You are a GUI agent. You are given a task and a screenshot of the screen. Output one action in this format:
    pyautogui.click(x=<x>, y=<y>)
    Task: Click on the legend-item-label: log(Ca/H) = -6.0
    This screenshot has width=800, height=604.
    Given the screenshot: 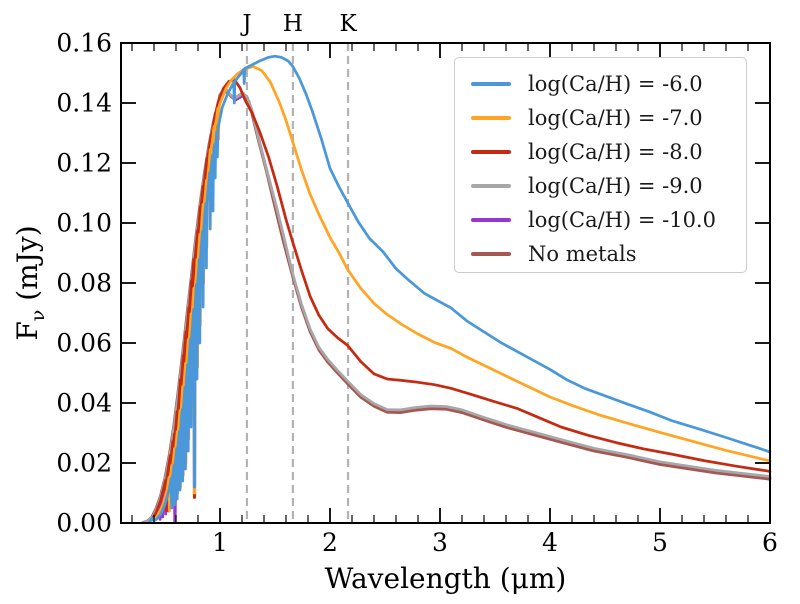 What is the action you would take?
    pyautogui.click(x=615, y=84)
    